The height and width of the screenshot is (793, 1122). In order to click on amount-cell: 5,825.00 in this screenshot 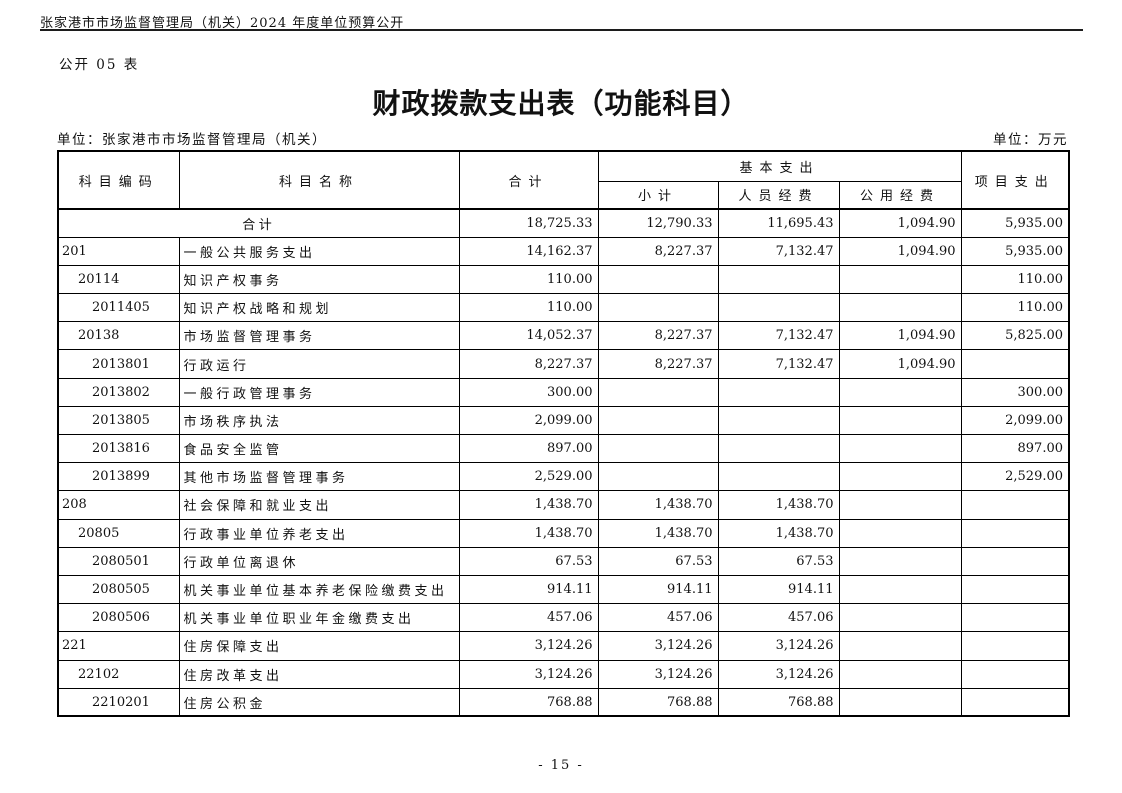, I will do `click(1015, 336)`.